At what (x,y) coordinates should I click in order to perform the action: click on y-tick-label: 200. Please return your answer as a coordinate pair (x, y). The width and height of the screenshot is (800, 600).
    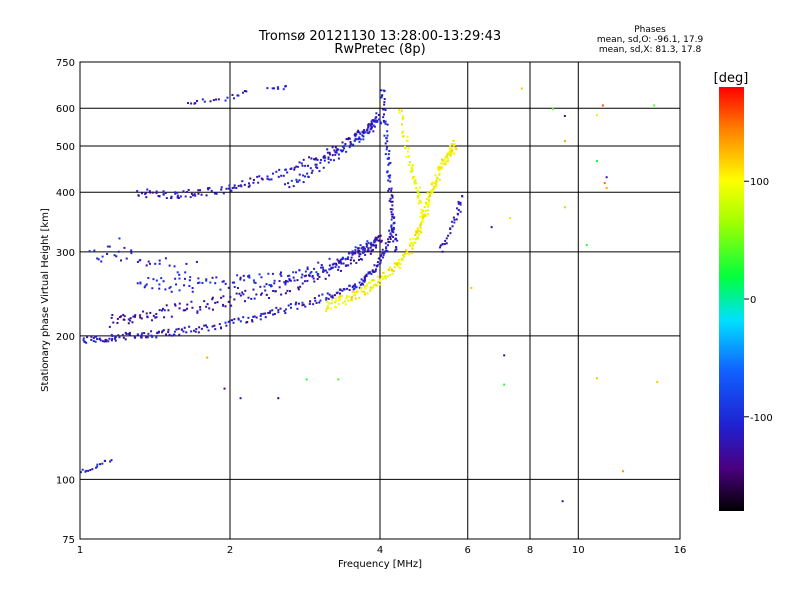
    Looking at the image, I should click on (65, 337).